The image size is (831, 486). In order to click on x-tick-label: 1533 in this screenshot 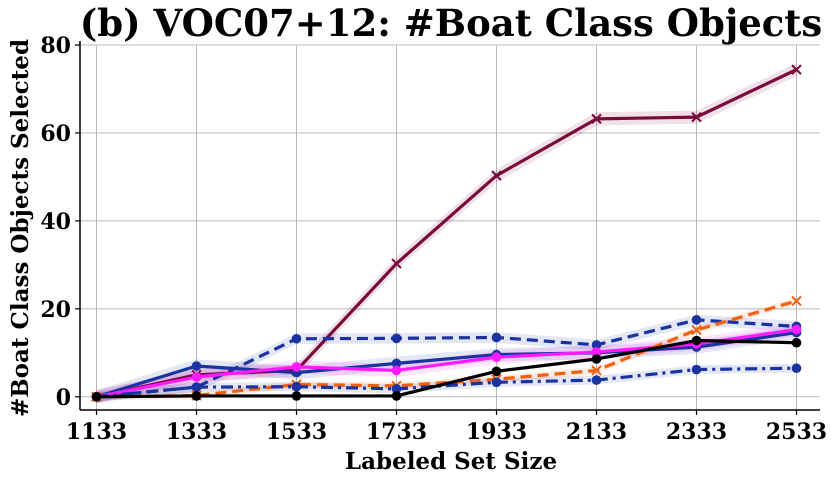, I will do `click(296, 432)`.